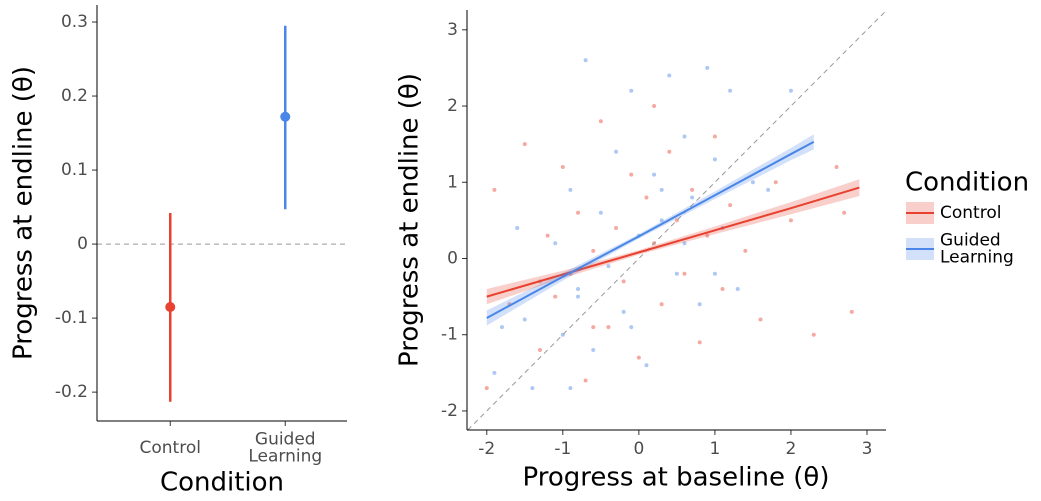 The width and height of the screenshot is (1041, 501). What do you see at coordinates (170, 448) in the screenshot?
I see `x-tick-label: Control` at bounding box center [170, 448].